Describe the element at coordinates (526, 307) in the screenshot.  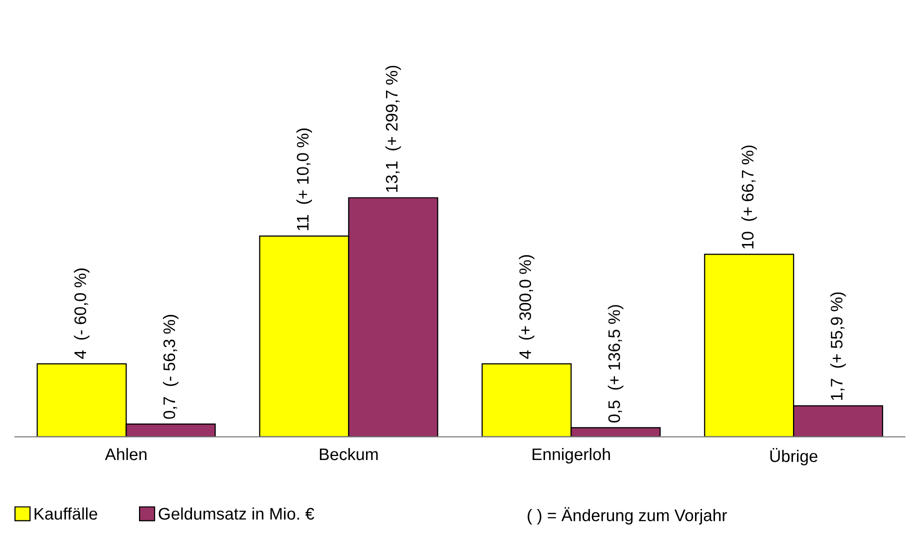
I see `data-label: 4 (+ 300,0 %)` at that location.